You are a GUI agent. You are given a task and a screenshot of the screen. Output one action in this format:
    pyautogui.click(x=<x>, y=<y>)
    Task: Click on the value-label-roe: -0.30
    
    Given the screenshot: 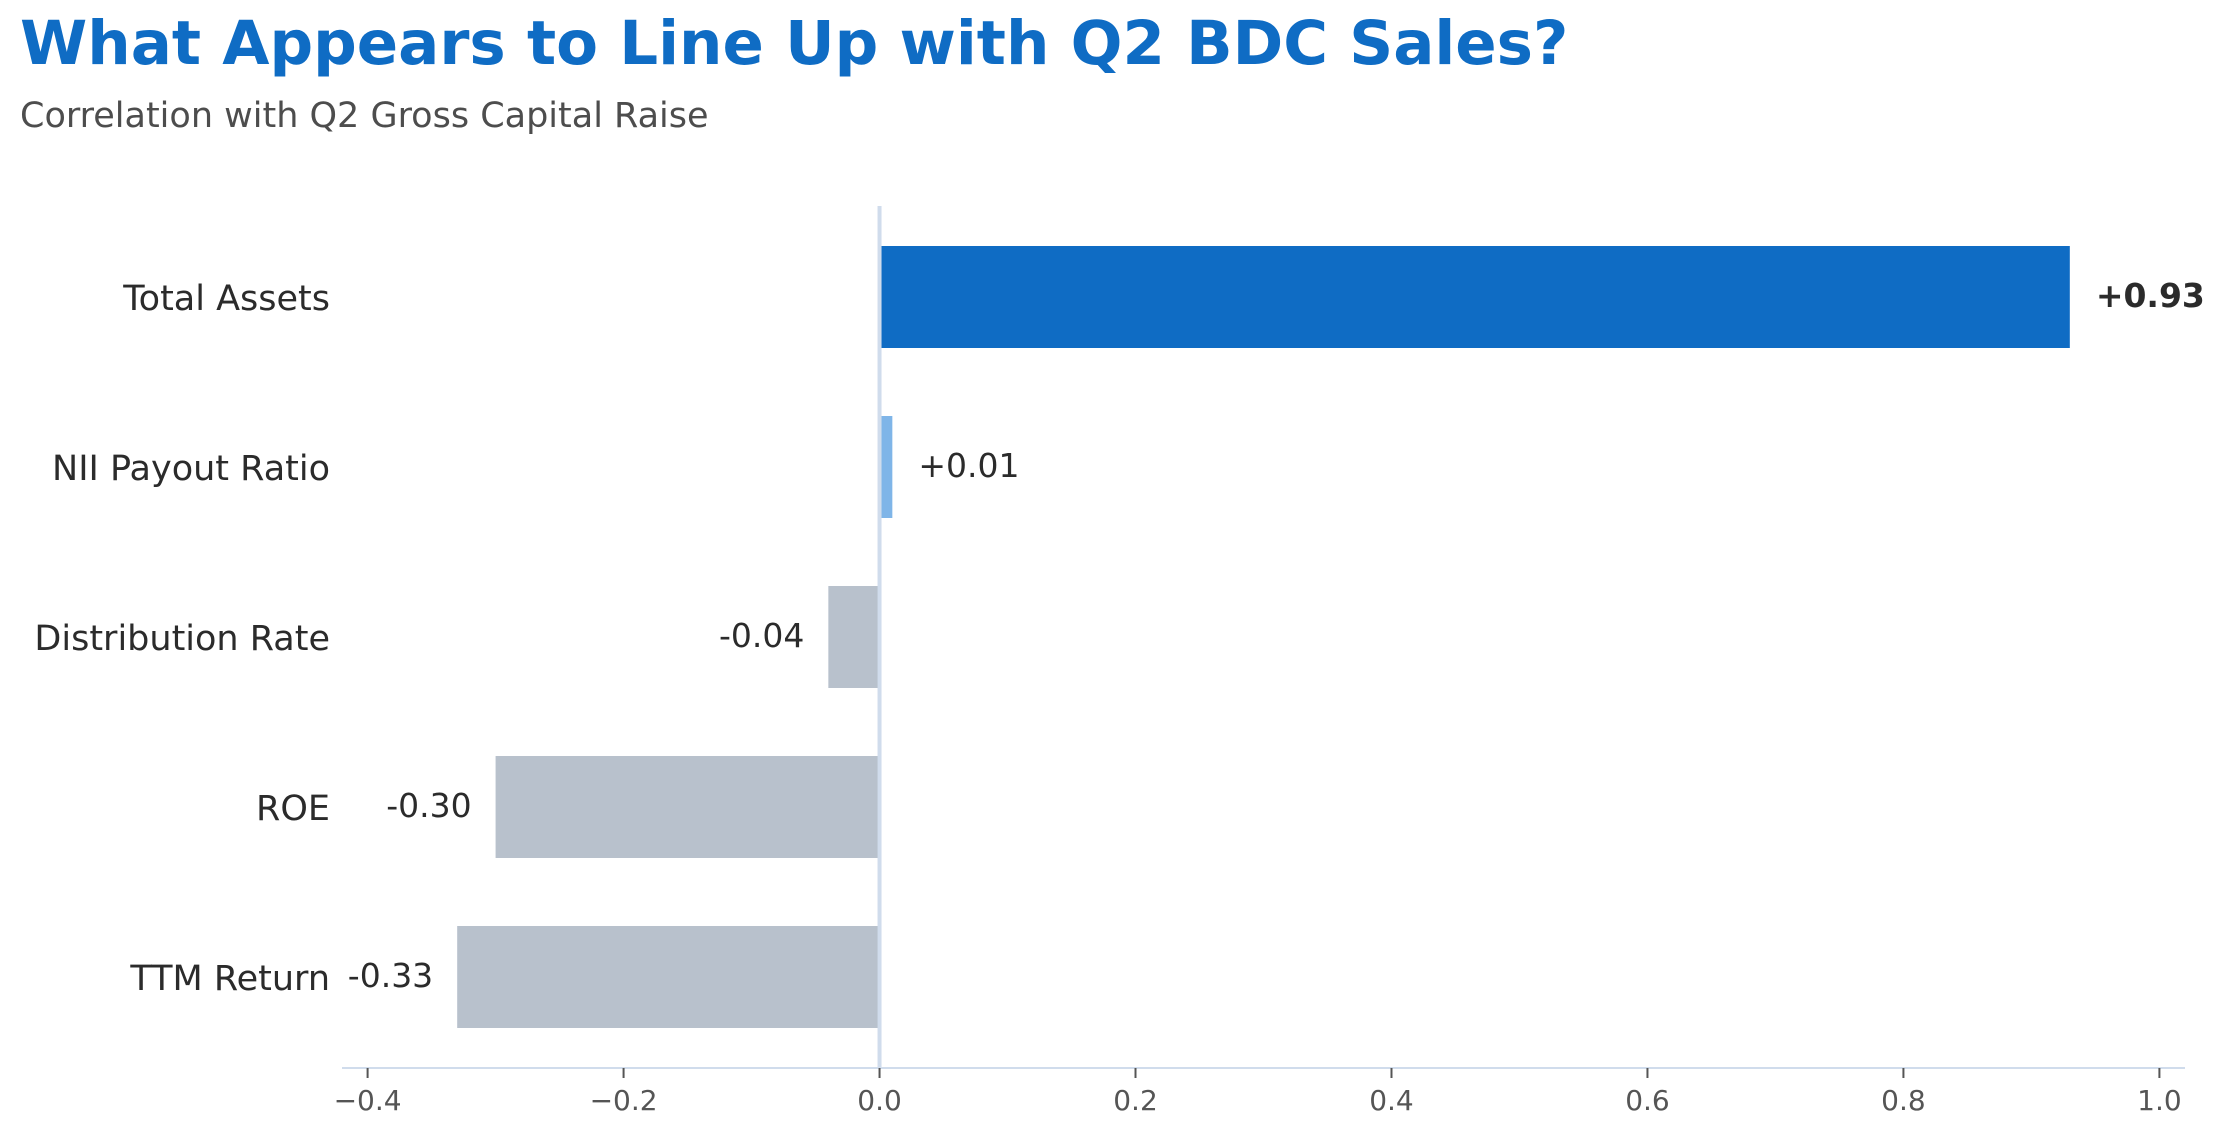 What is the action you would take?
    pyautogui.click(x=428, y=805)
    